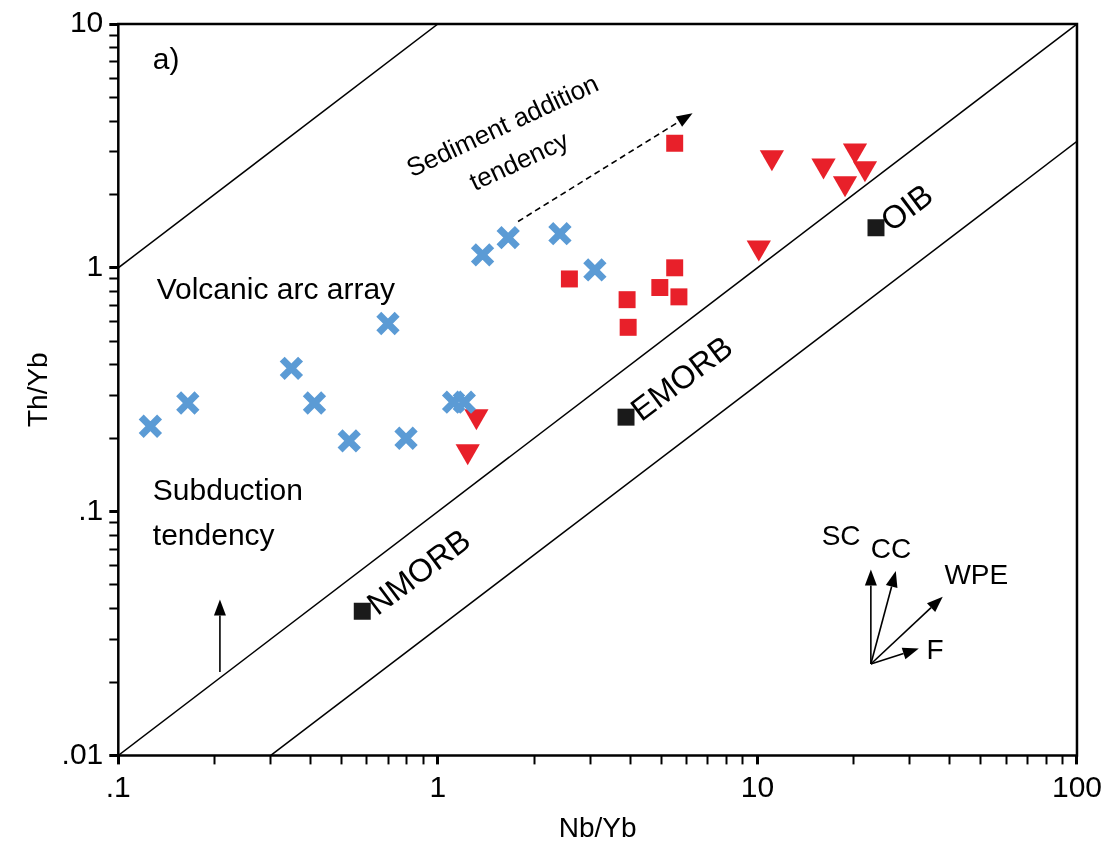  I want to click on x-tick-label: 10, so click(757, 786).